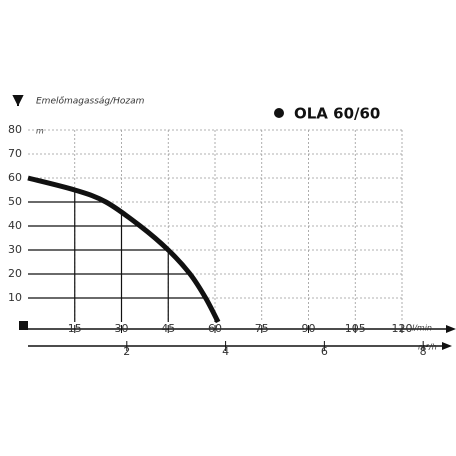 This screenshot has width=456, height=456. Describe the element at coordinates (423, 351) in the screenshot. I see `x2-tick-label: 8` at that location.